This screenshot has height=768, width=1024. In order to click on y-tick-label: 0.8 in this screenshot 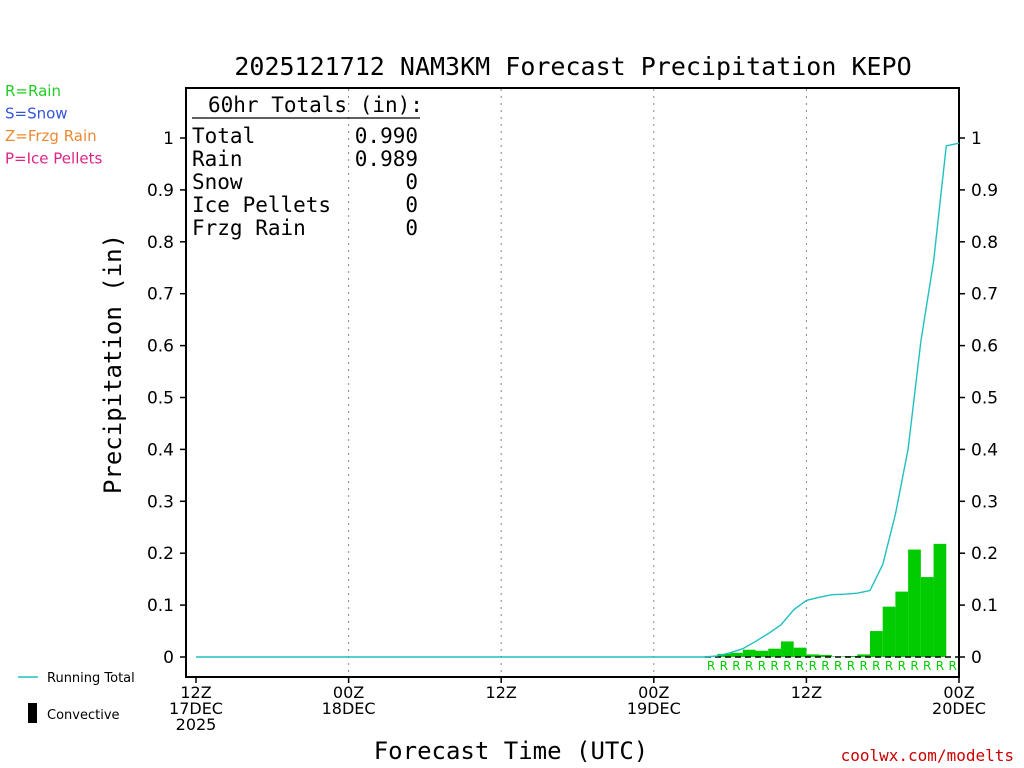, I will do `click(160, 243)`.